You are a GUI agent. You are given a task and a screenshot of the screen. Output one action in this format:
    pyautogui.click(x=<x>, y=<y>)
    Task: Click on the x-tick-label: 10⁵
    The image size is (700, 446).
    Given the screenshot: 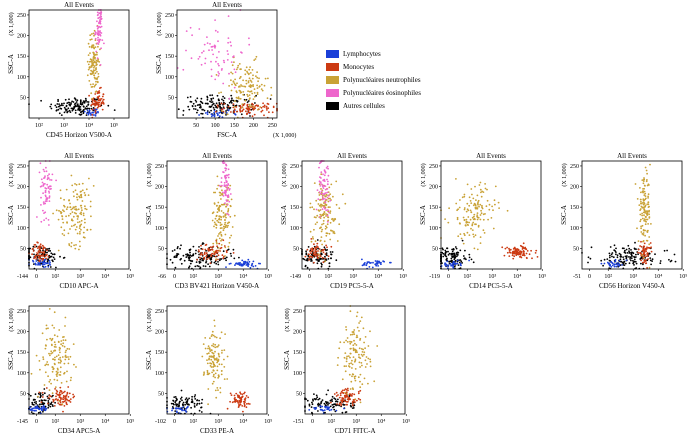 What is the action you would take?
    pyautogui.click(x=268, y=277)
    